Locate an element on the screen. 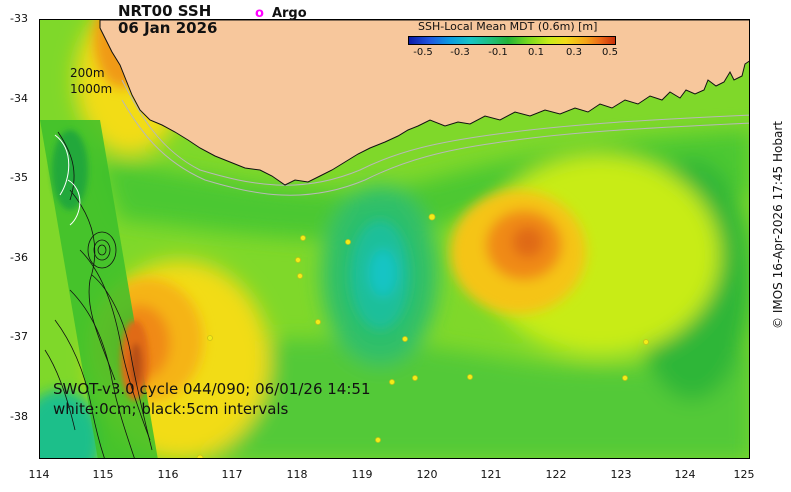 The height and width of the screenshot is (492, 791). swath-green-core is located at coordinates (70, 170).